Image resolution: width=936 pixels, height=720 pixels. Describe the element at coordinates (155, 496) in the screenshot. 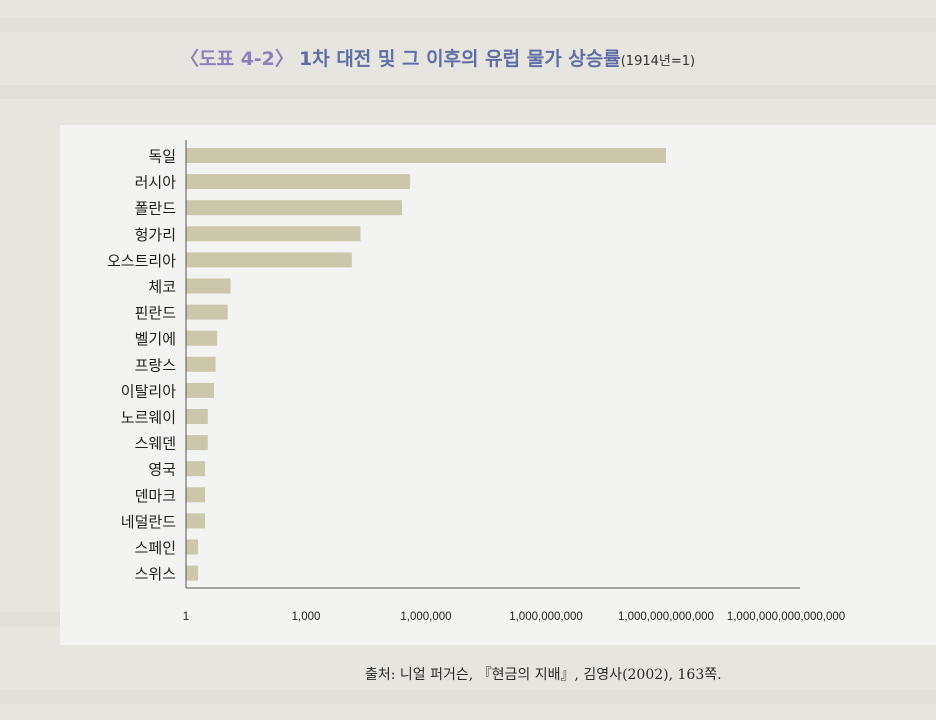

I see `category-label: 덴마크` at that location.